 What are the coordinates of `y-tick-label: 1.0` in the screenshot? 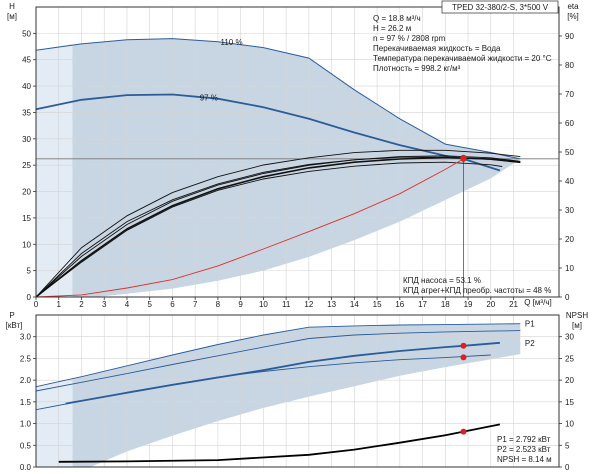 It's located at (26, 424).